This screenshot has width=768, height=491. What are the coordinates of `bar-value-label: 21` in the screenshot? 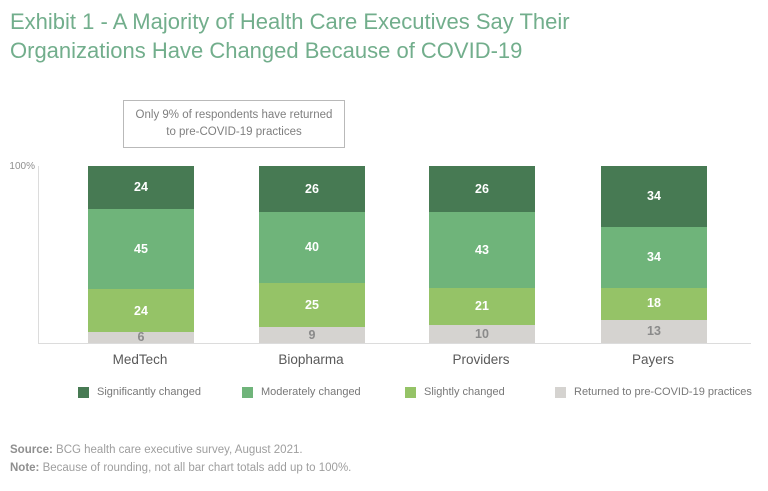 It's located at (482, 306).